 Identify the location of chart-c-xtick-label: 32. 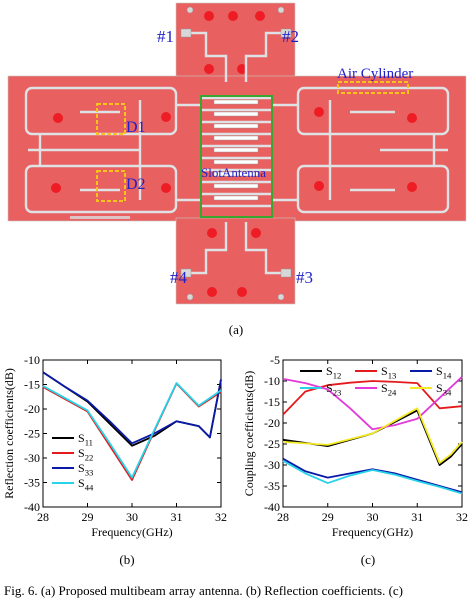
(462, 517).